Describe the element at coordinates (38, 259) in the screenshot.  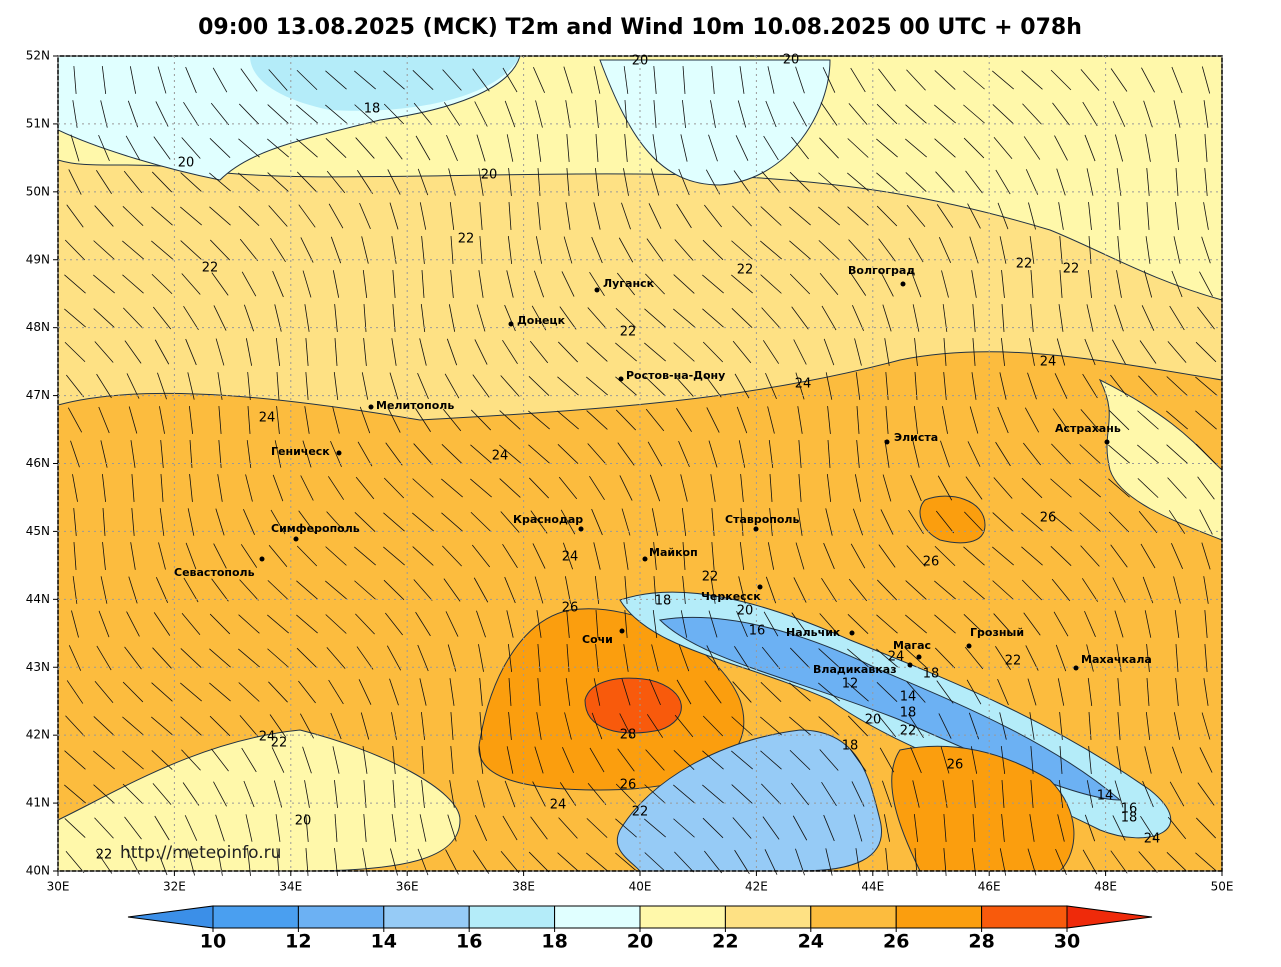
I see `lat-label: 49N` at that location.